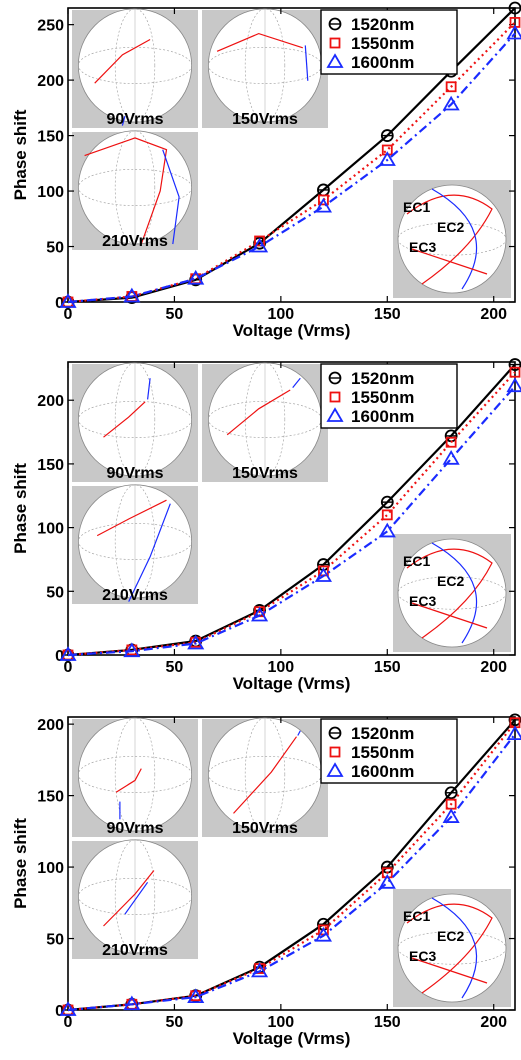  Describe the element at coordinates (416, 207) in the screenshot. I see `ec-label: EC1` at that location.